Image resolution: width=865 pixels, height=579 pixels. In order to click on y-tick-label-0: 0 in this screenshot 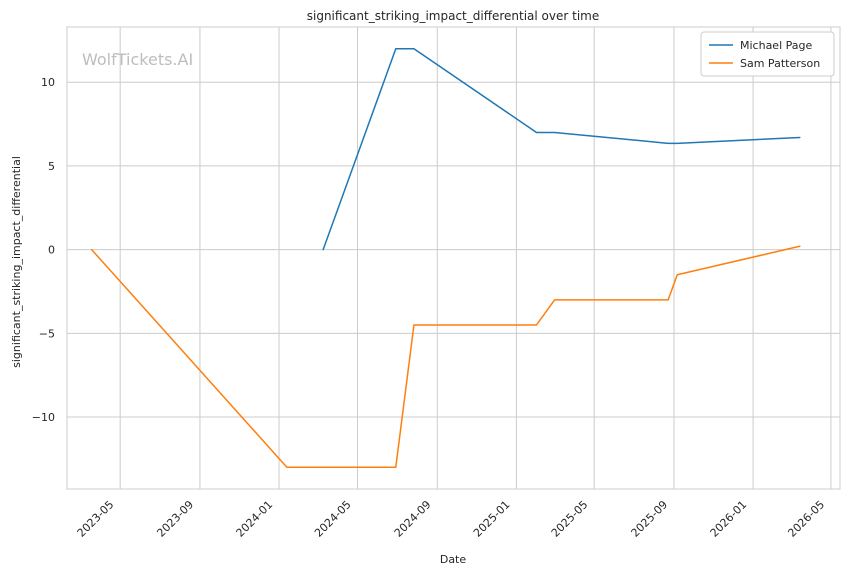, I will do `click(51, 250)`.